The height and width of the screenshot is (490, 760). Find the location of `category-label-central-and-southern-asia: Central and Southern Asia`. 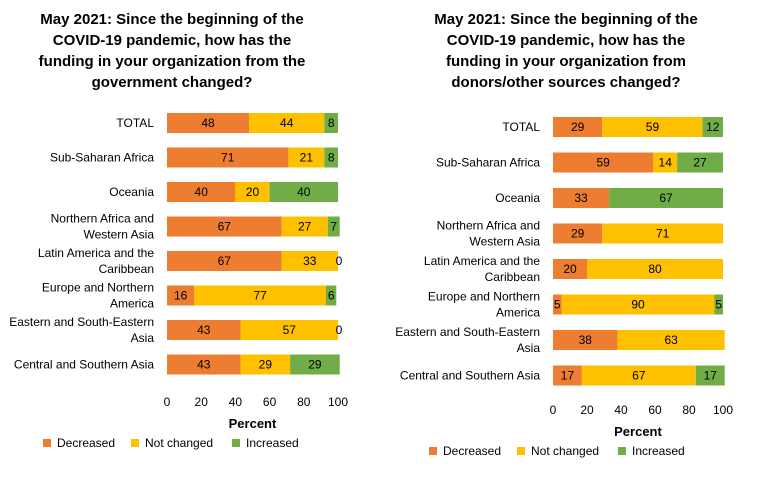

category-label-central-and-southern-asia: Central and Southern Asia is located at coordinates (84, 365).